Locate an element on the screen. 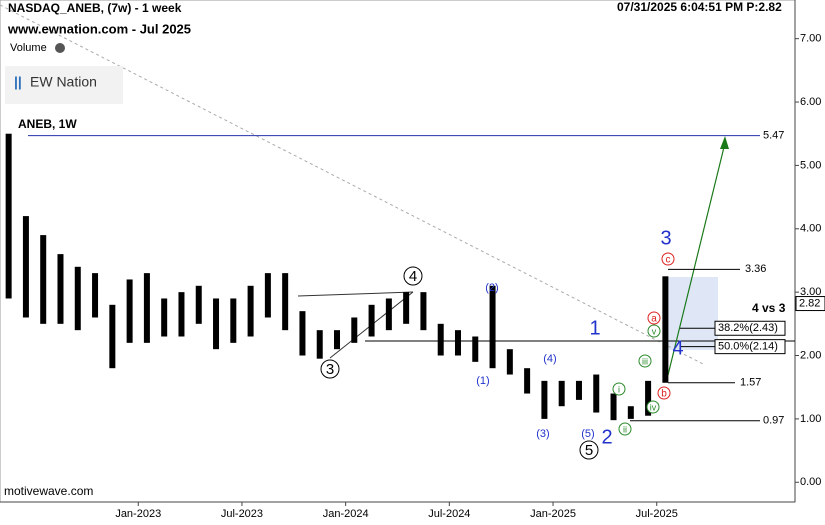  wave-label: c is located at coordinates (668, 260).